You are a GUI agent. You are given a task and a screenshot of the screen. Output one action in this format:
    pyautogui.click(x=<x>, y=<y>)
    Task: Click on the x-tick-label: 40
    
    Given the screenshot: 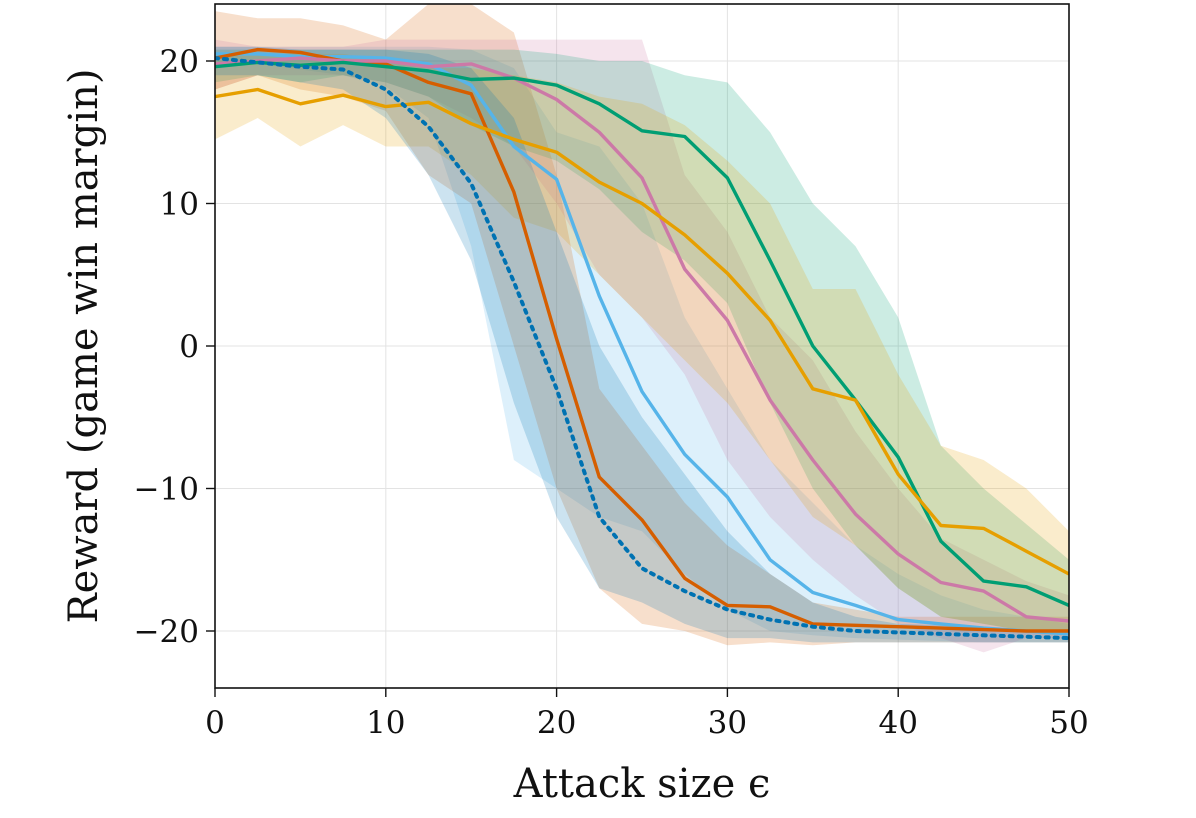 What is the action you would take?
    pyautogui.click(x=897, y=723)
    